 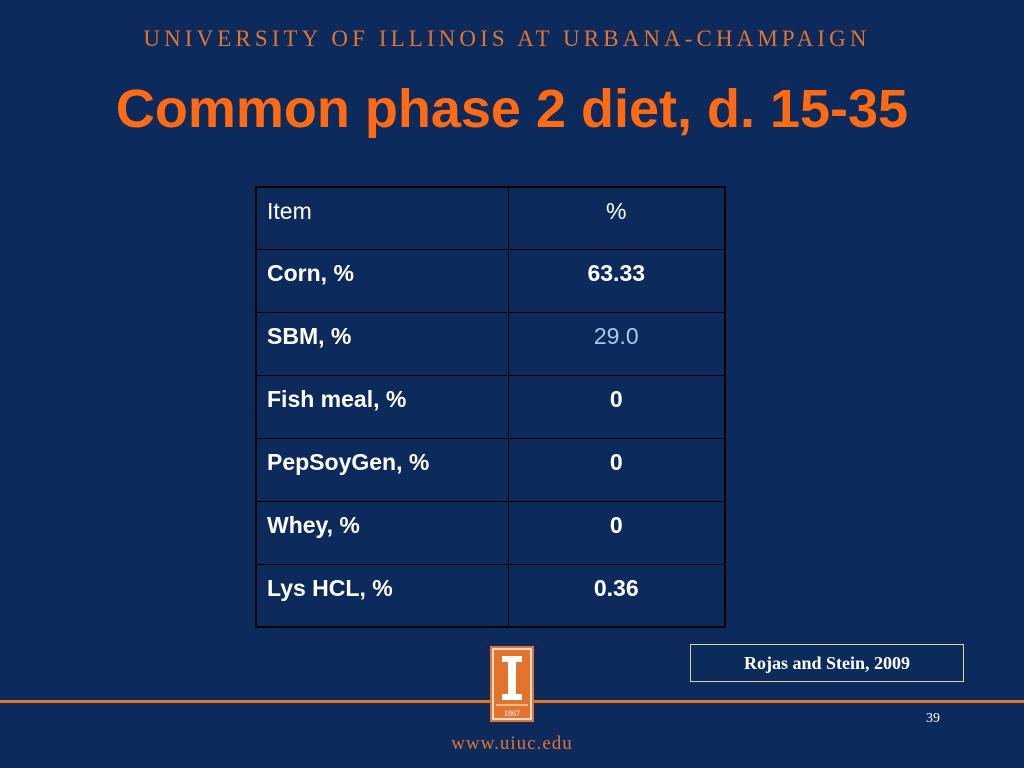 I want to click on header-item-cell: Item, so click(x=382, y=218).